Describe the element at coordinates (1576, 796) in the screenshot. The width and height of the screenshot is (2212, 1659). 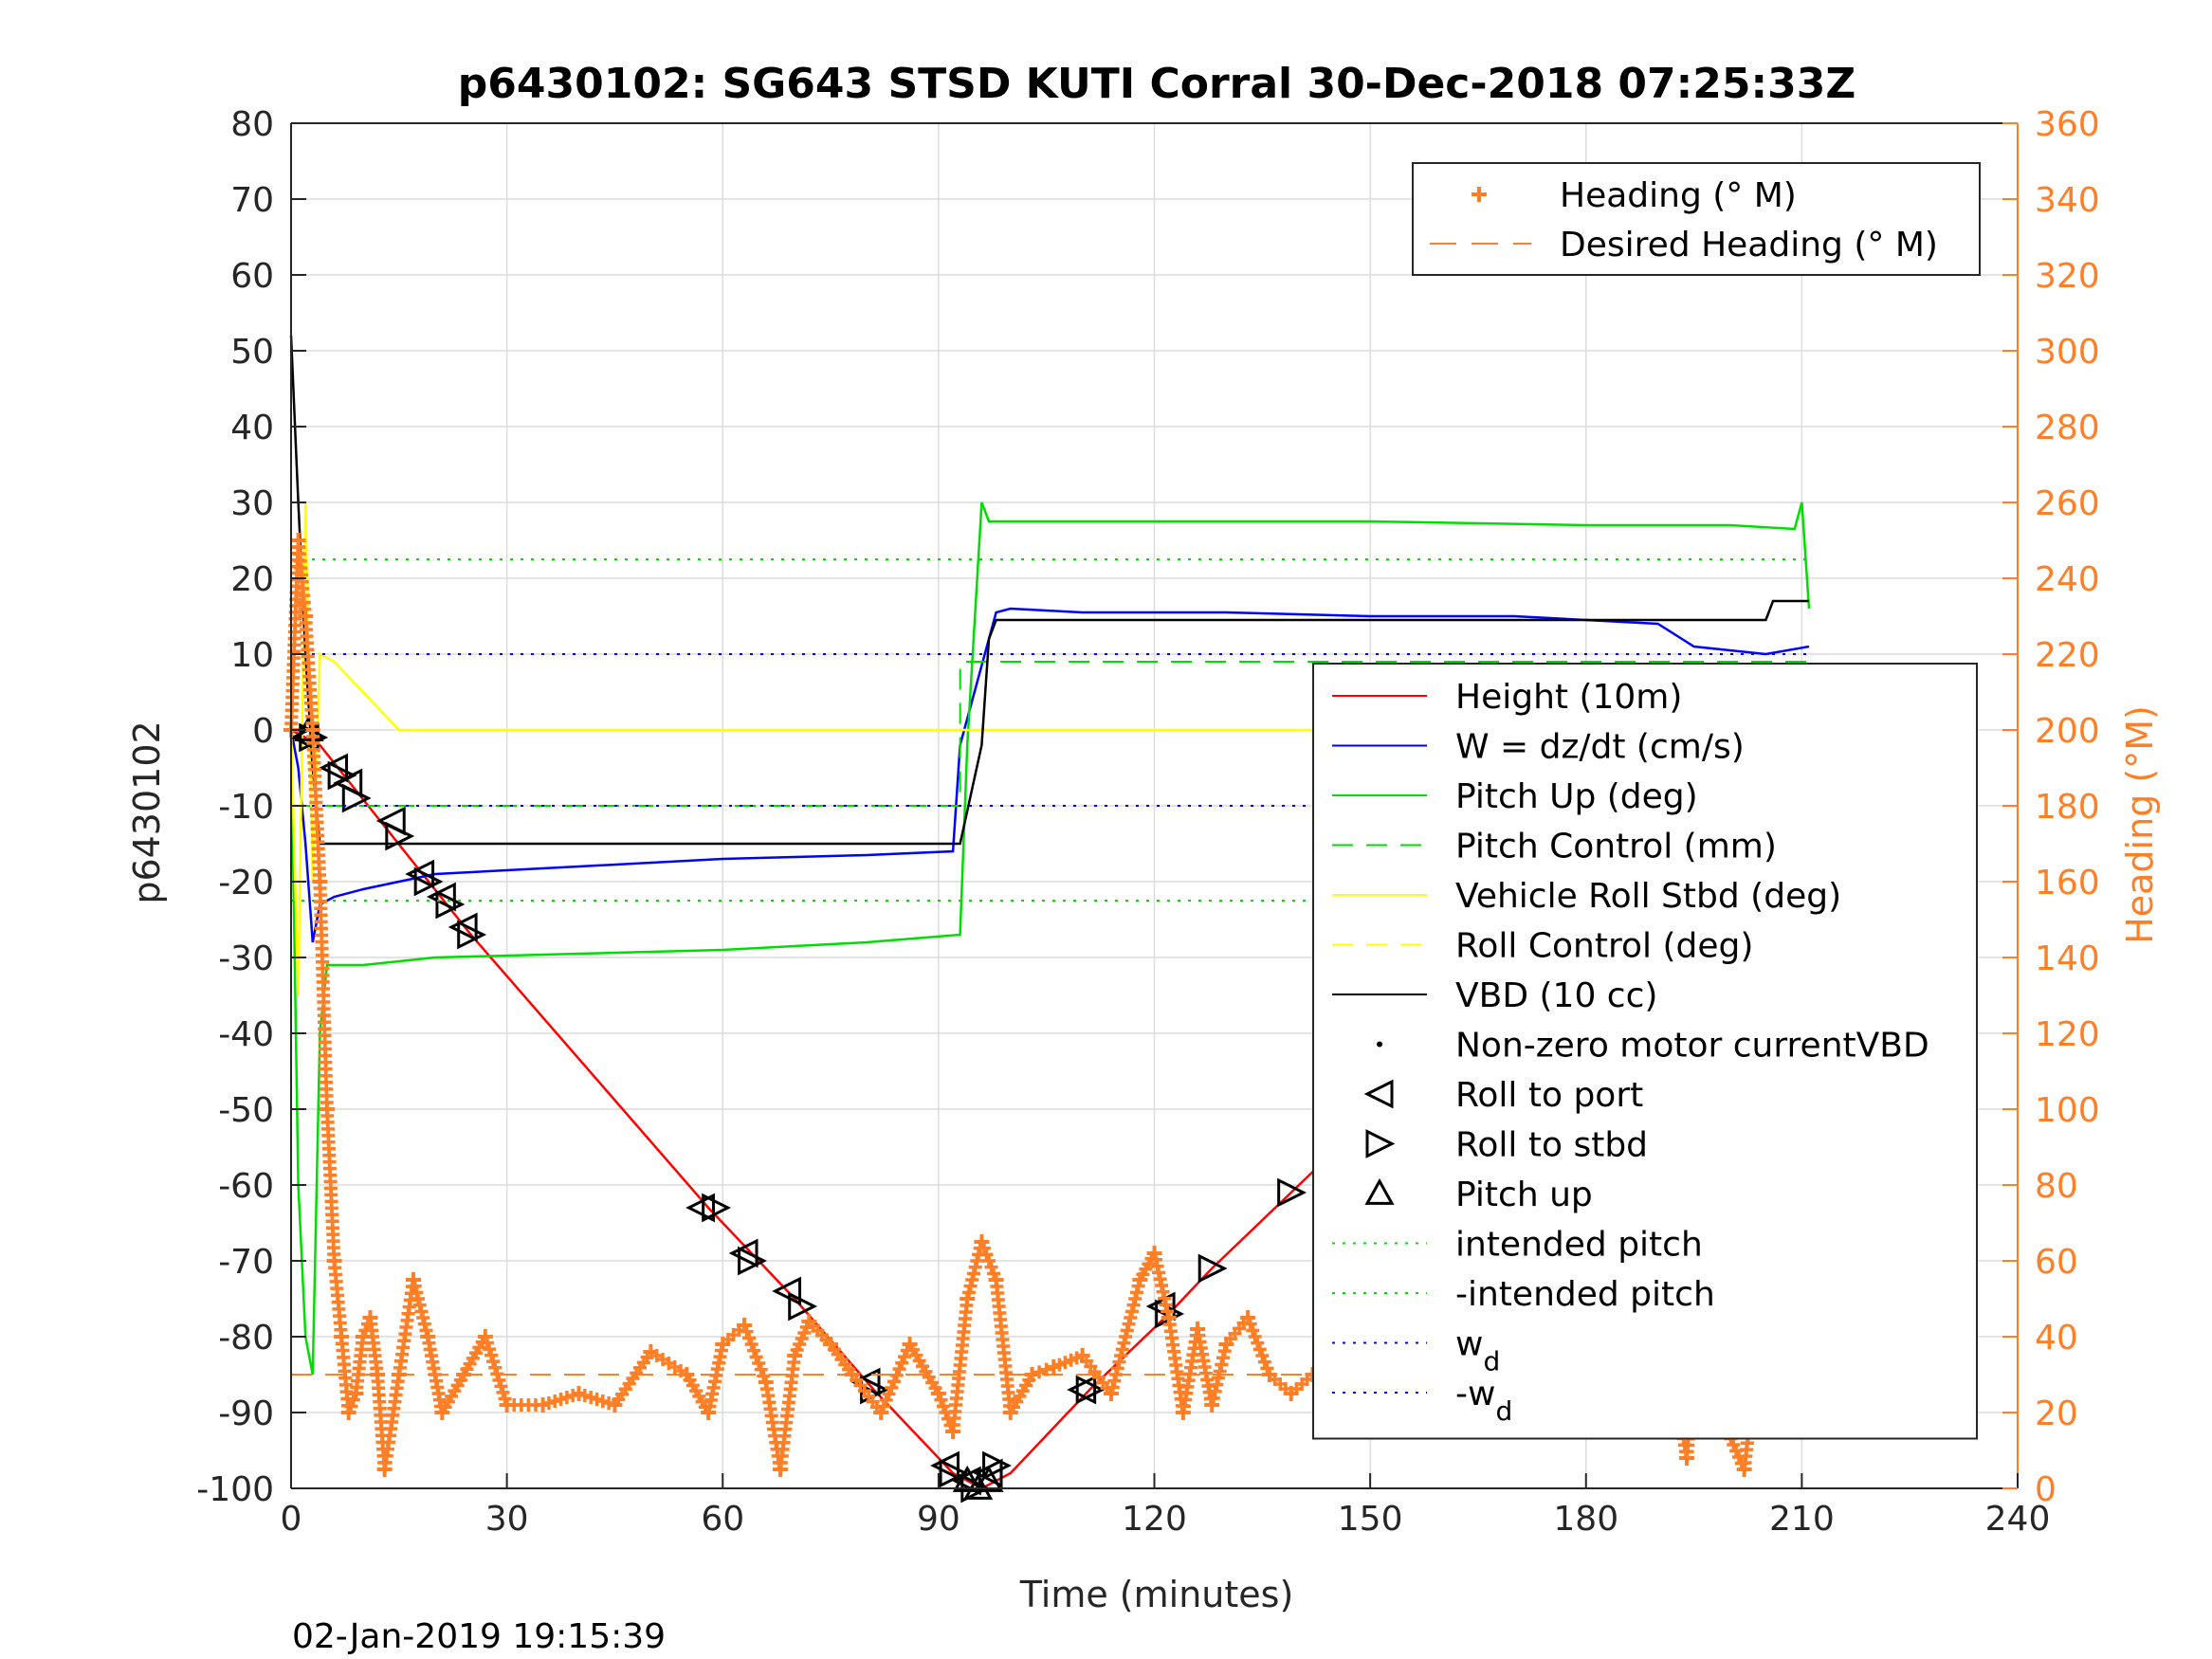
I see `legend-label: Pitch Up (deg)` at that location.